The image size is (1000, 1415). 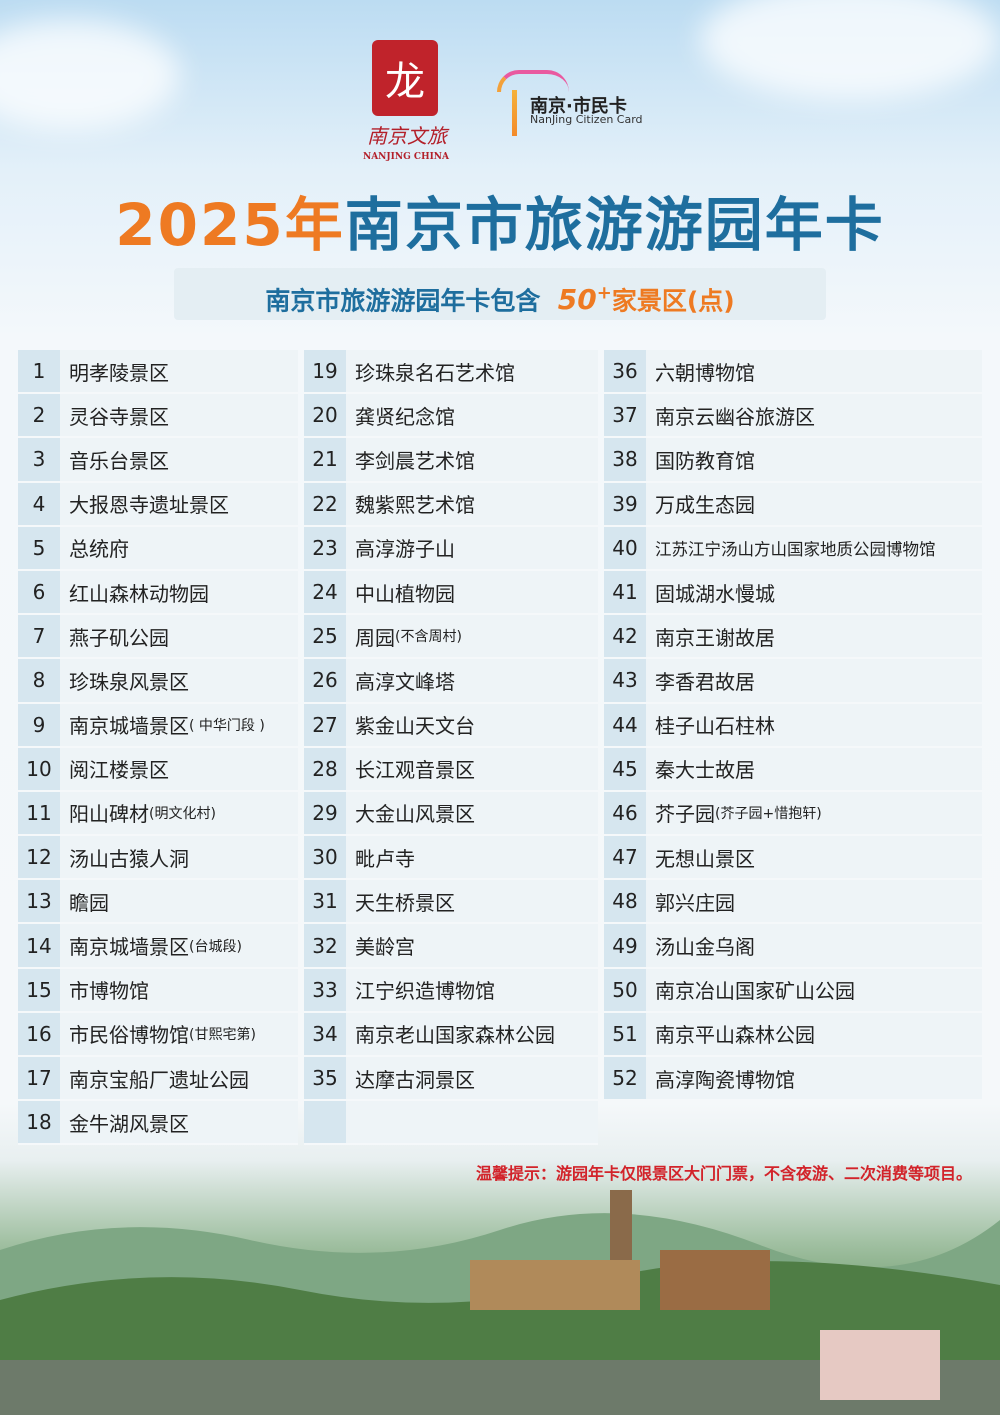 What do you see at coordinates (814, 768) in the screenshot?
I see `spot-name-cell: 秦大士故居` at bounding box center [814, 768].